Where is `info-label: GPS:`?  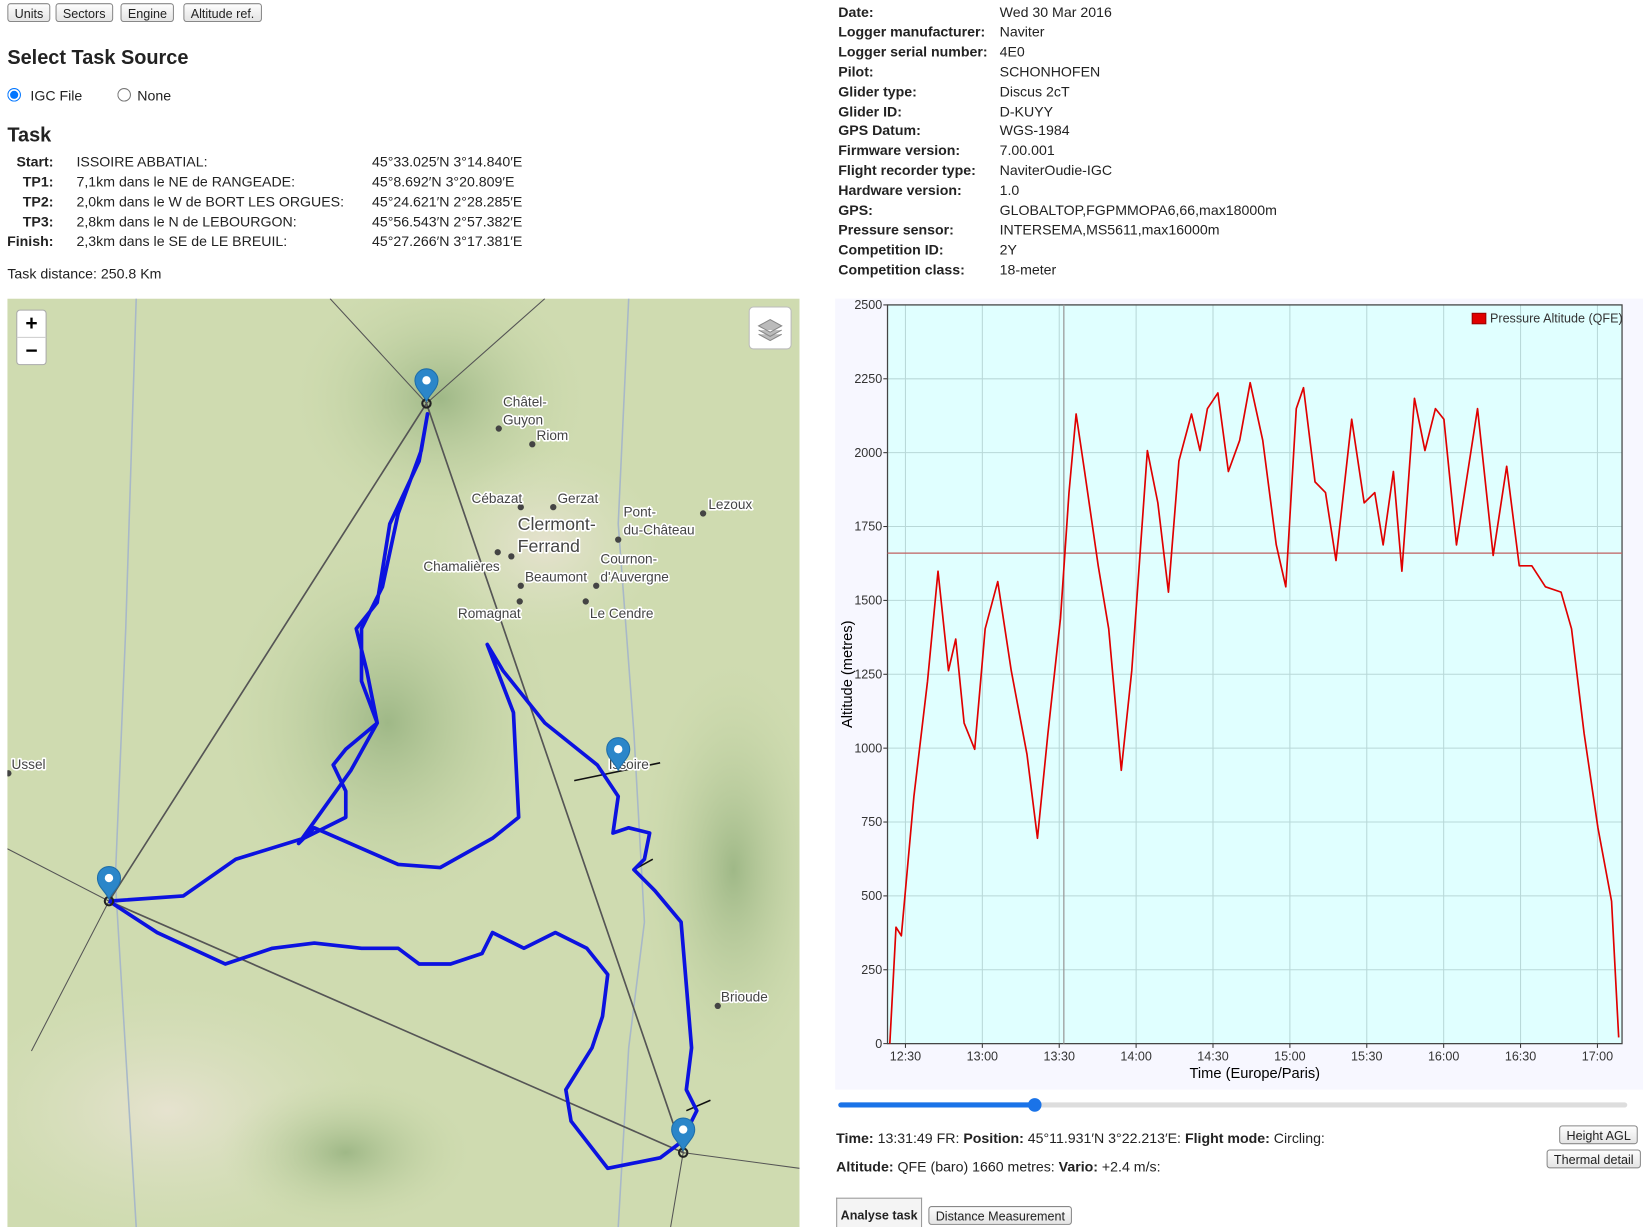 info-label: GPS: is located at coordinates (855, 210).